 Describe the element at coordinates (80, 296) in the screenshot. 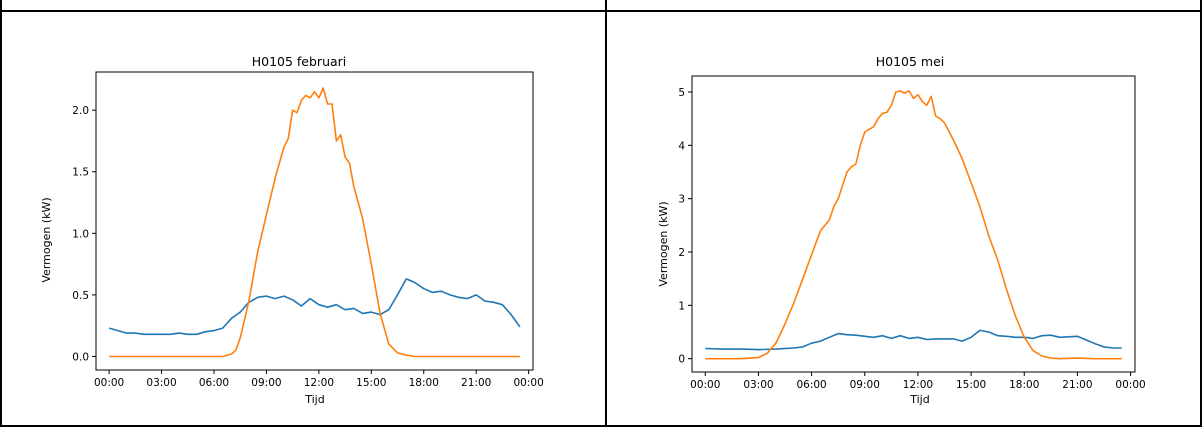

I see `y-tick-label: 0.5` at that location.